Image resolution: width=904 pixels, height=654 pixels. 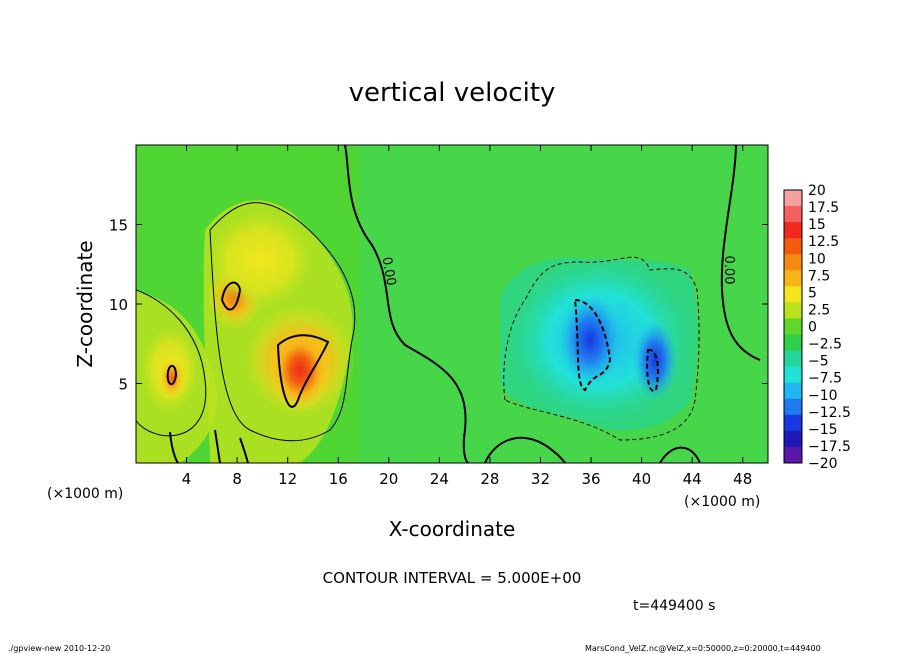 What do you see at coordinates (85, 494) in the screenshot?
I see `x-unit-left: (×1000 m)` at bounding box center [85, 494].